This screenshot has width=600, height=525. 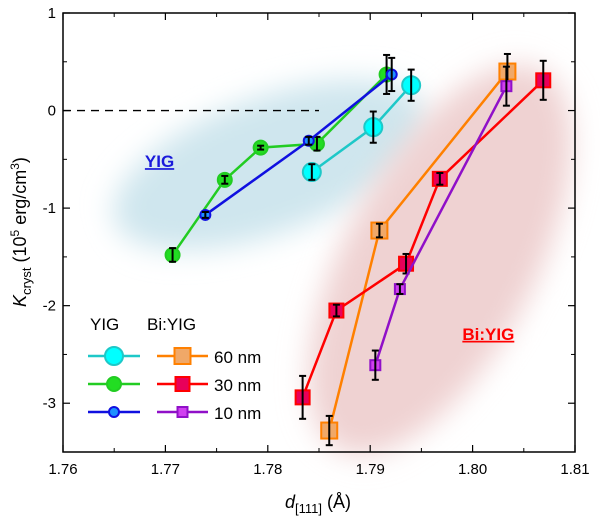 I want to click on y-axis-label: Kcryst (105 erg/cm3), so click(x=21, y=232).